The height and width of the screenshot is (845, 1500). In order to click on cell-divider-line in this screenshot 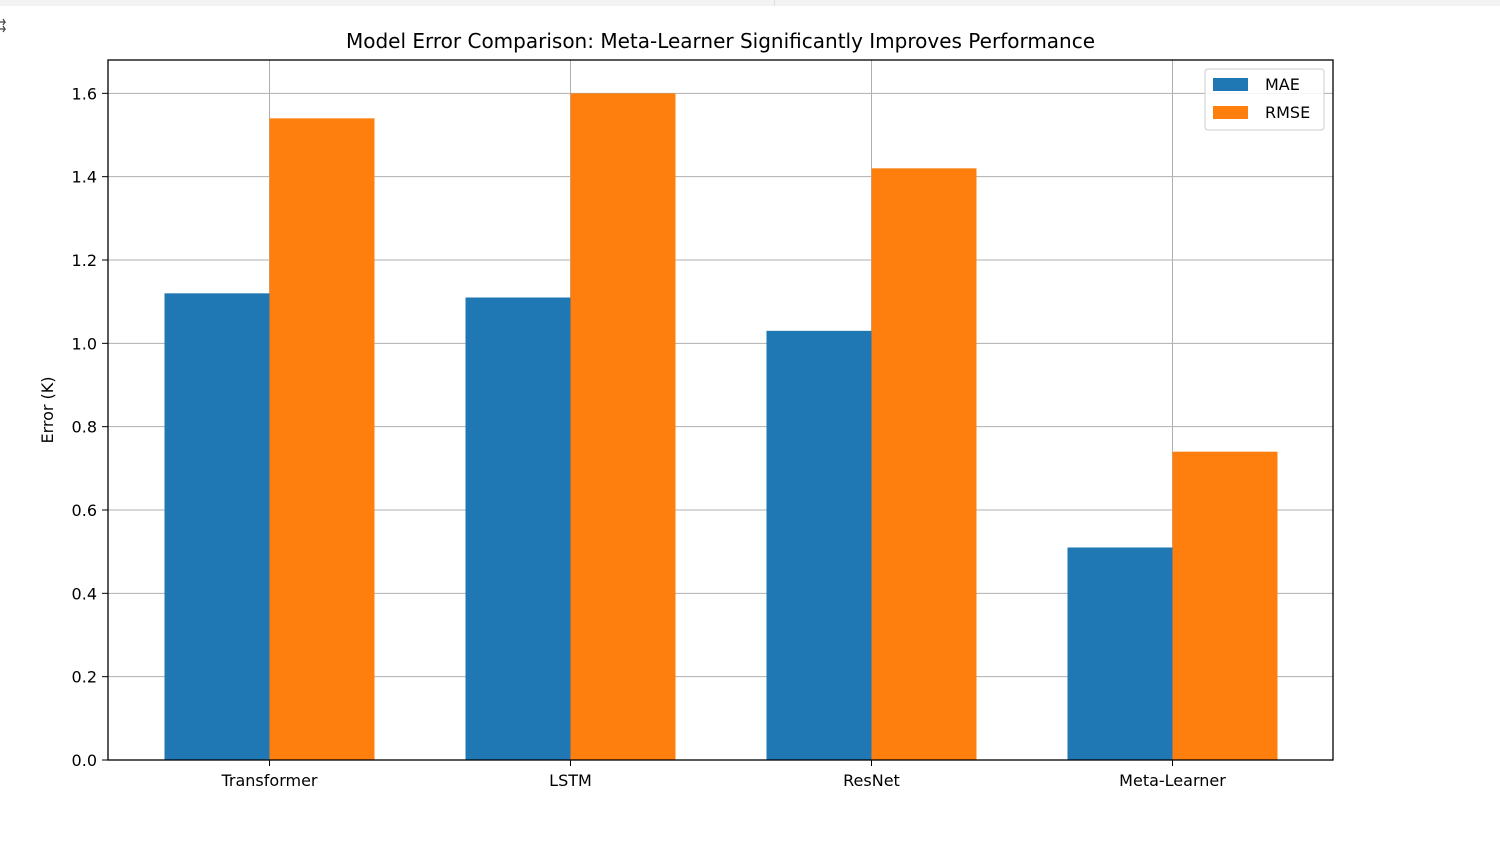, I will do `click(774, 3)`.